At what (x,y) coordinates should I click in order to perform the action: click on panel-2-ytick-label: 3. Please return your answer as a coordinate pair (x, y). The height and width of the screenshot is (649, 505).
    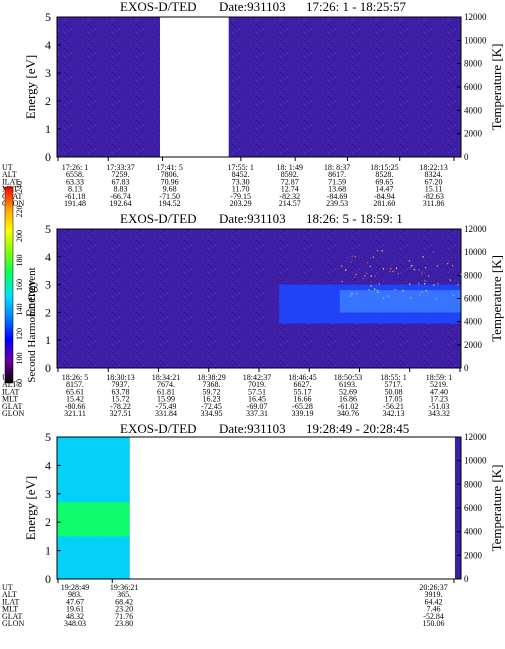
    Looking at the image, I should click on (48, 285).